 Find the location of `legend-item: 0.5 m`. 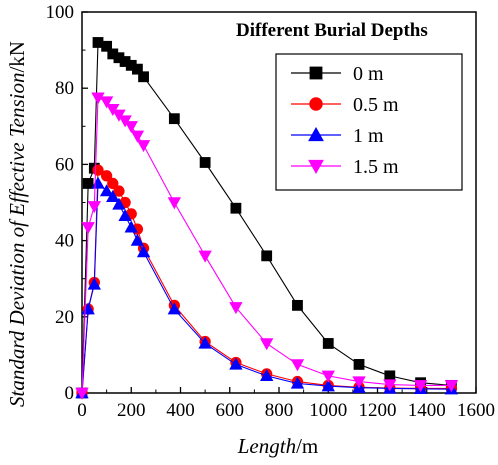

legend-item: 0.5 m is located at coordinates (345, 105).